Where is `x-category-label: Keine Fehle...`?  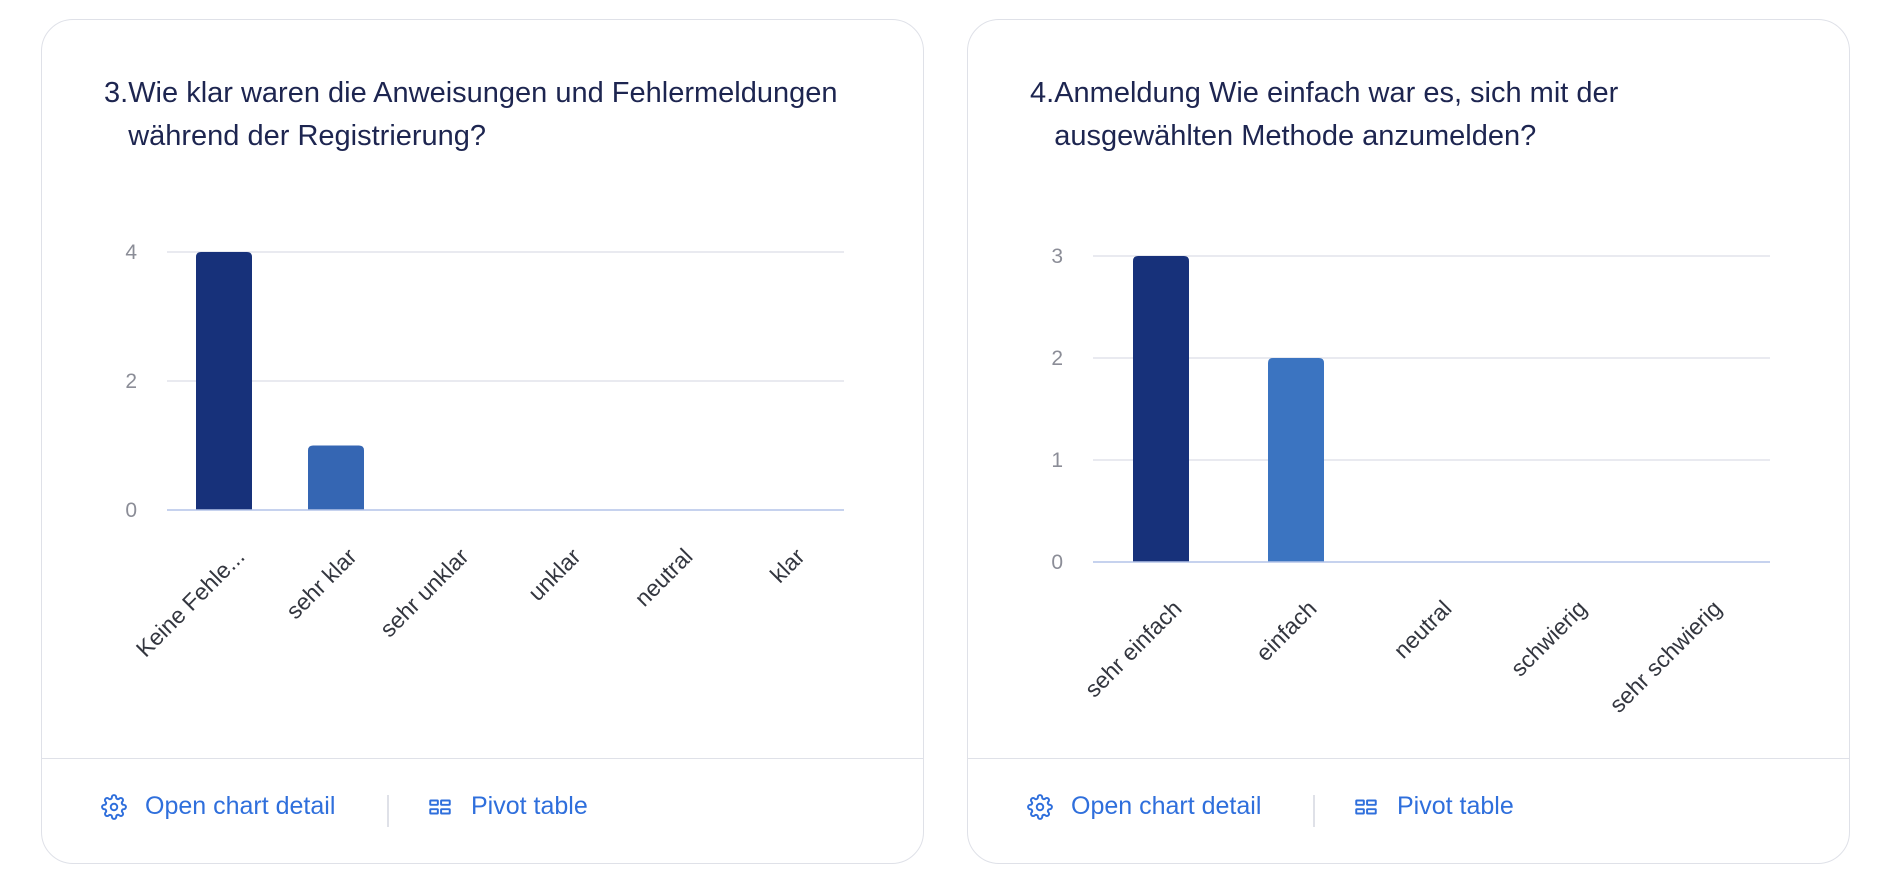 x-category-label: Keine Fehle... is located at coordinates (190, 602).